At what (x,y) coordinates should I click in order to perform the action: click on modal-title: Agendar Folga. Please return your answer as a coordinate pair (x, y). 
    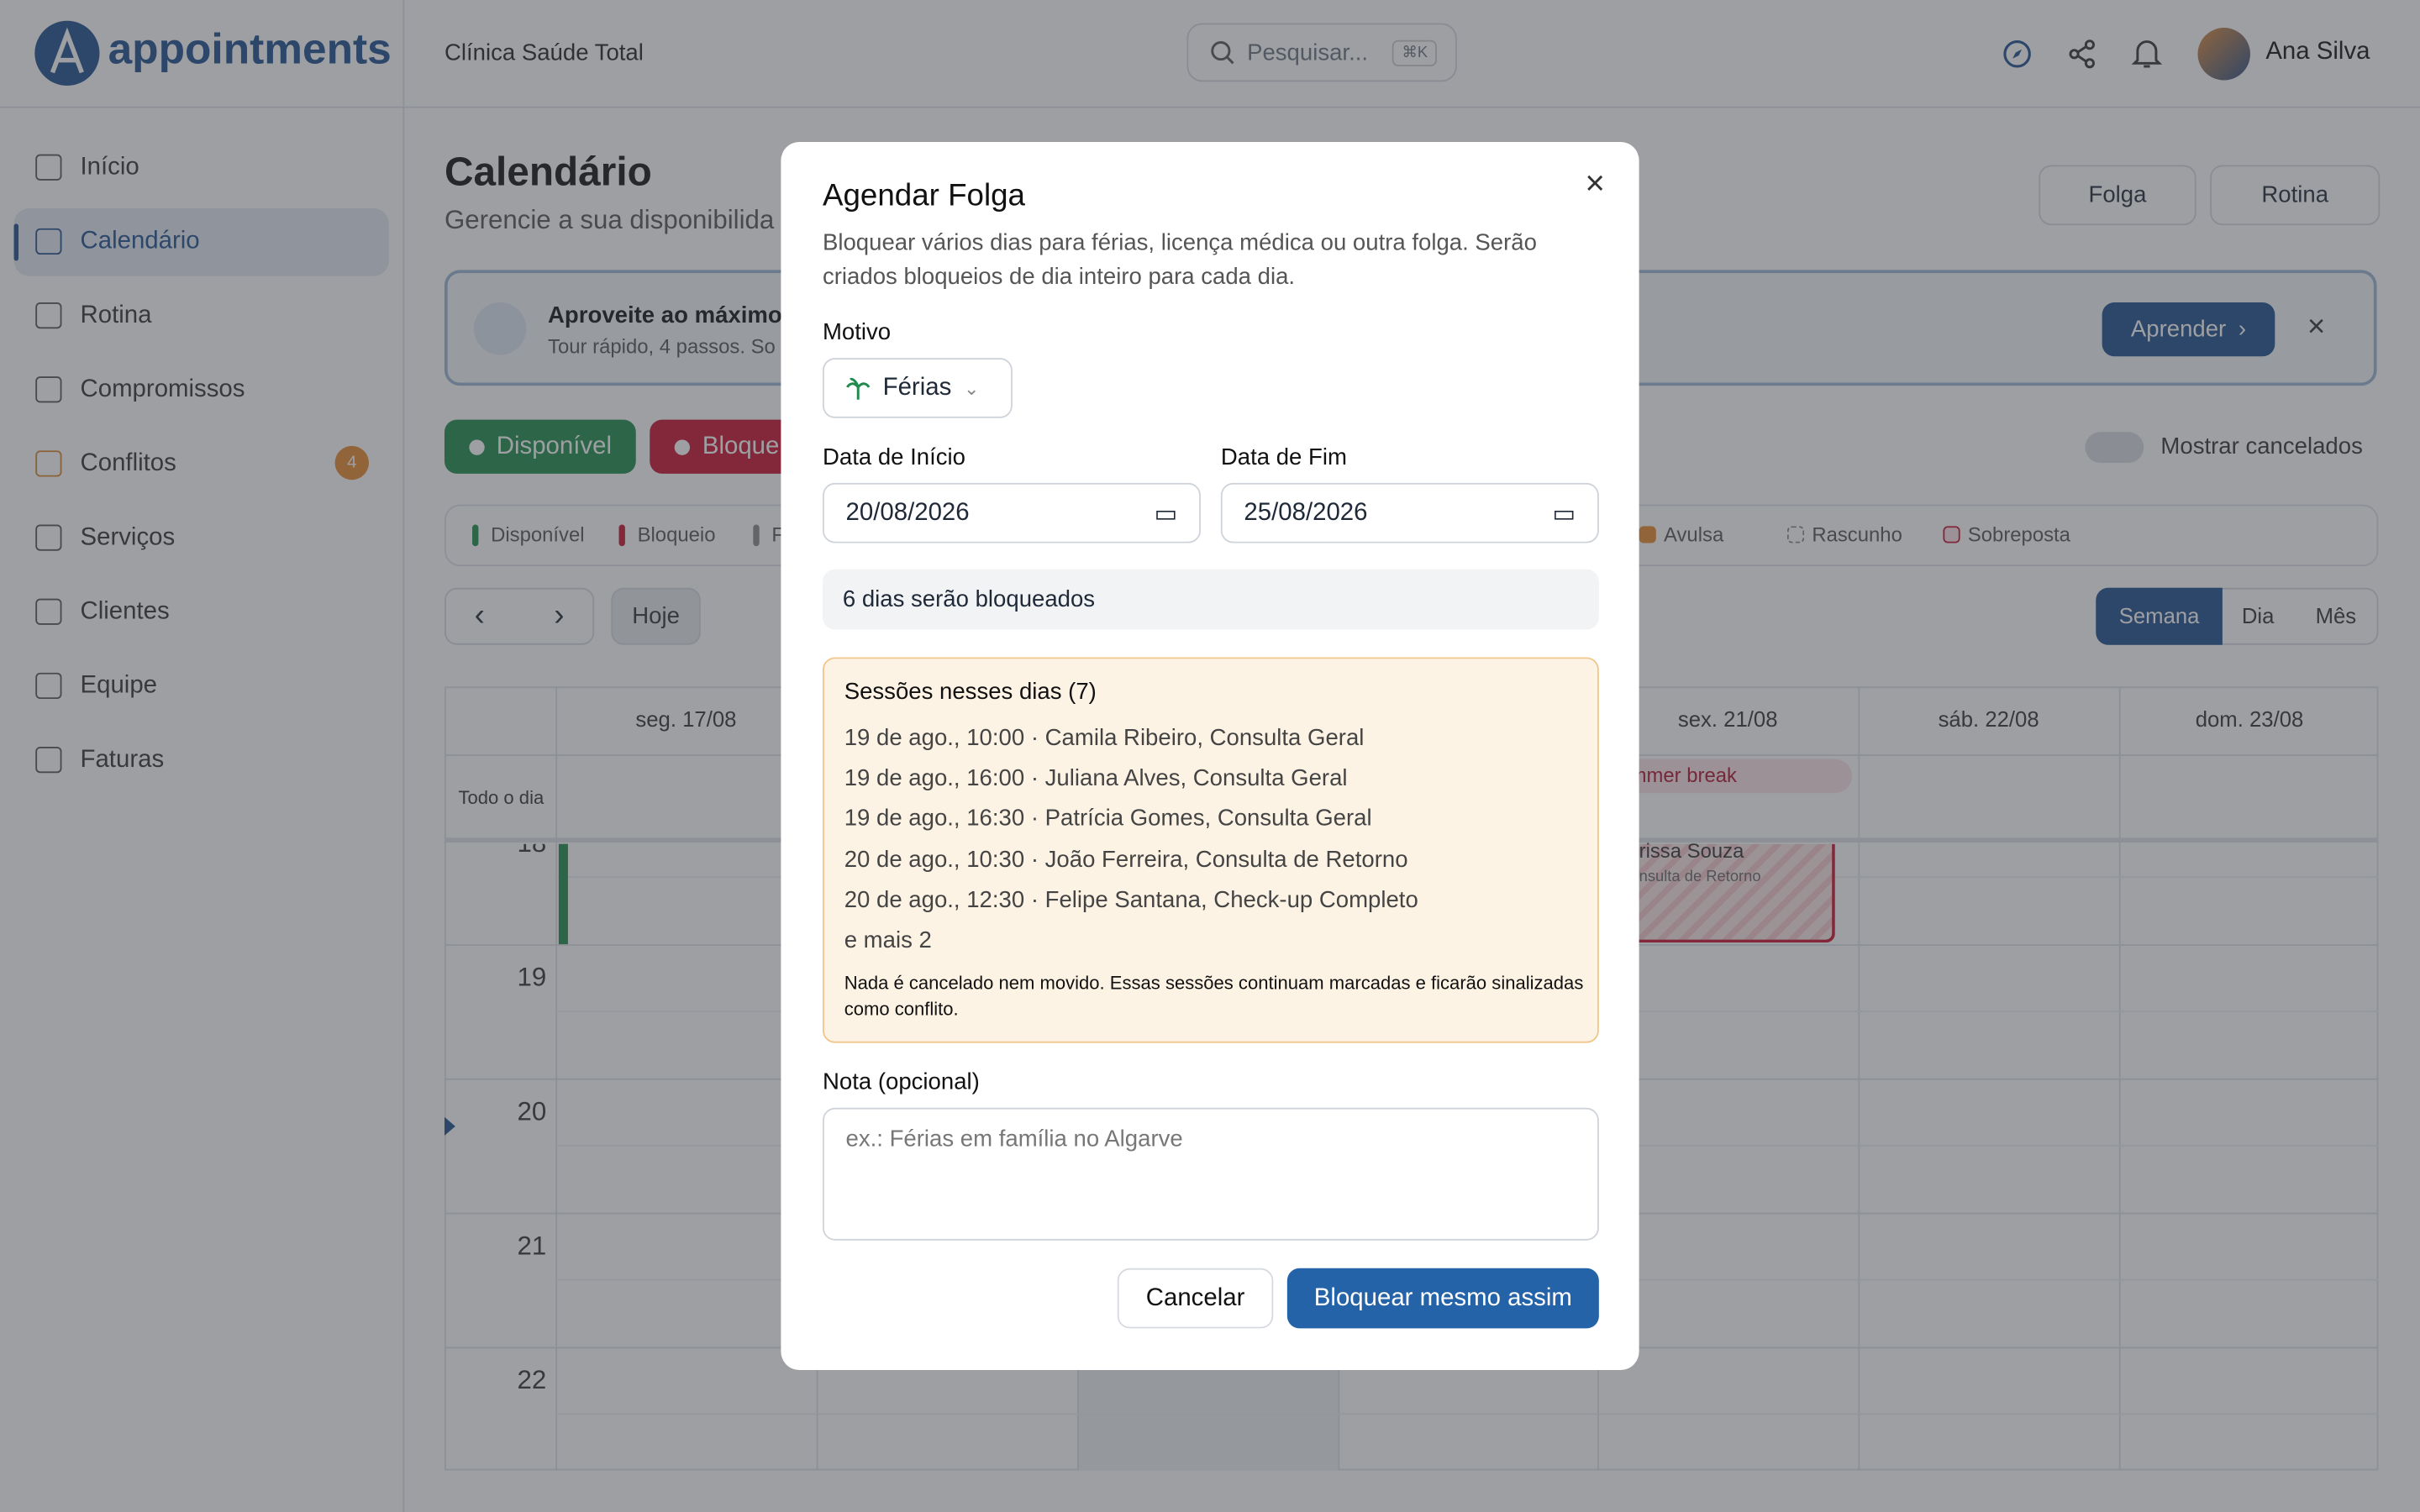
    Looking at the image, I should click on (924, 196).